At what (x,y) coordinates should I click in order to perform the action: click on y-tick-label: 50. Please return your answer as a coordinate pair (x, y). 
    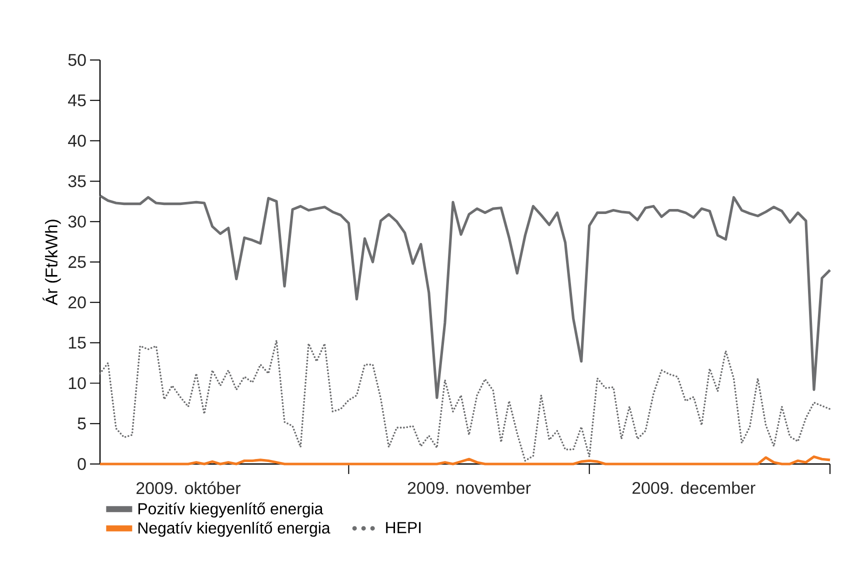
    Looking at the image, I should click on (77, 60).